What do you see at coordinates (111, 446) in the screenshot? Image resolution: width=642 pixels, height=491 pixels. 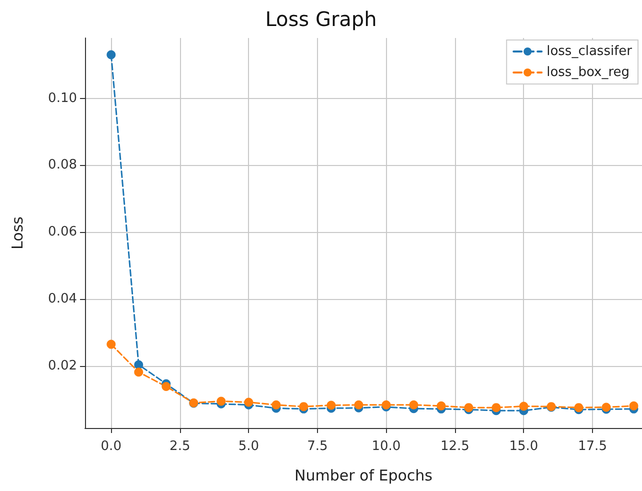 I see `x-tick-label: 0.0` at bounding box center [111, 446].